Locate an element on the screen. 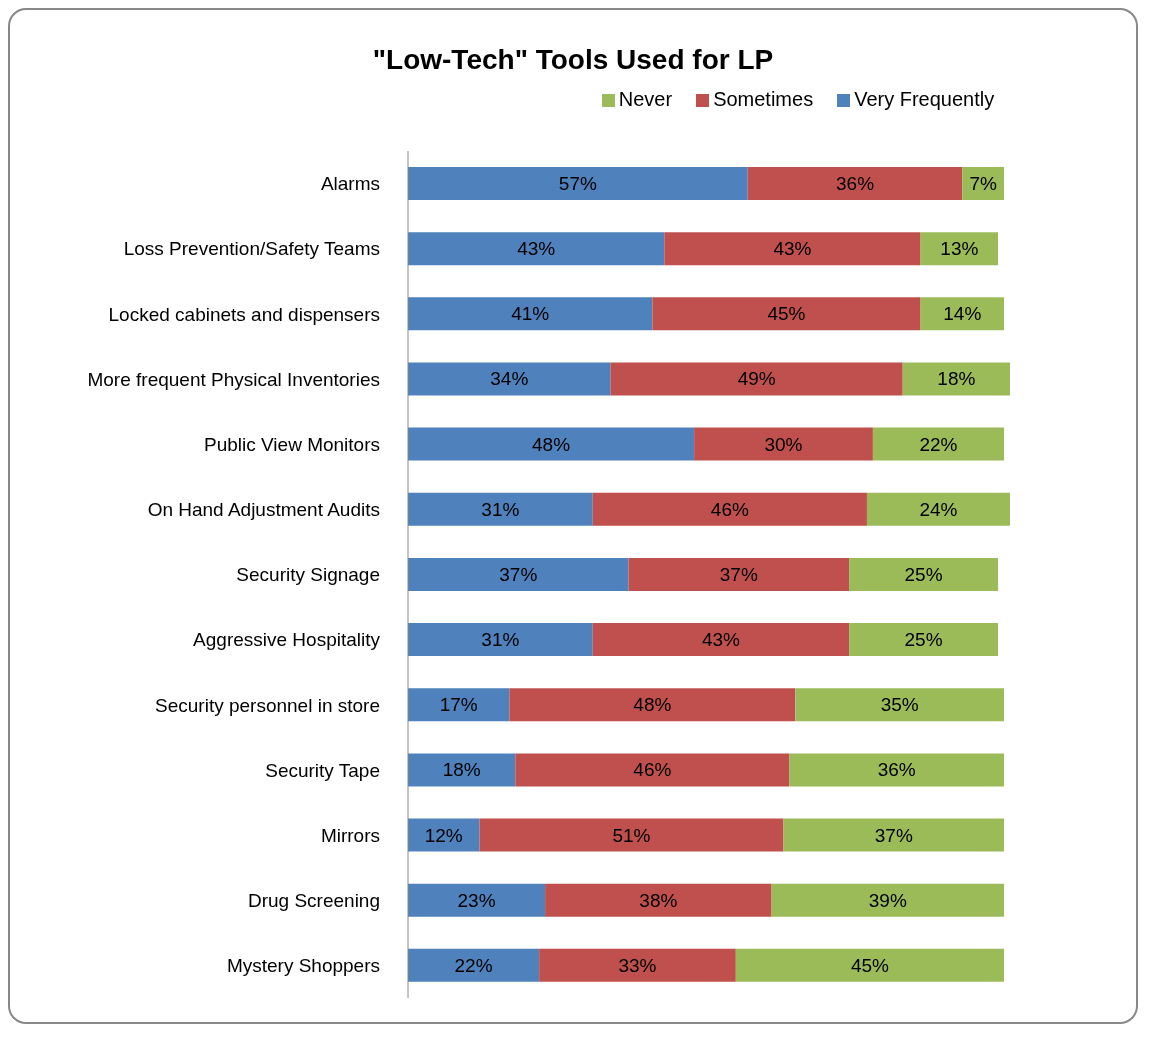 The height and width of the screenshot is (1042, 1157). y-tick-label: Security personnel in store is located at coordinates (267, 705).